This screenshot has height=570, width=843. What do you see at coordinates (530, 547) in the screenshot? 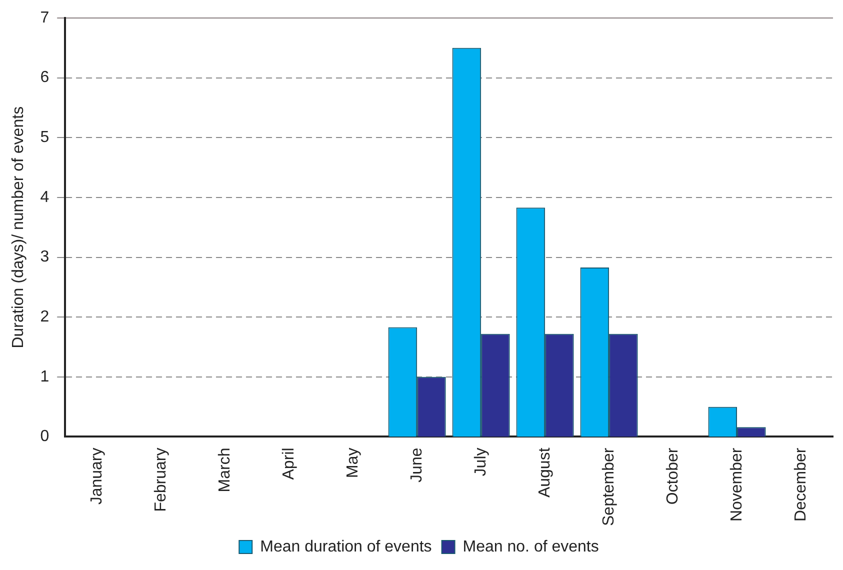
I see `legend-label: Mean no. of events` at bounding box center [530, 547].